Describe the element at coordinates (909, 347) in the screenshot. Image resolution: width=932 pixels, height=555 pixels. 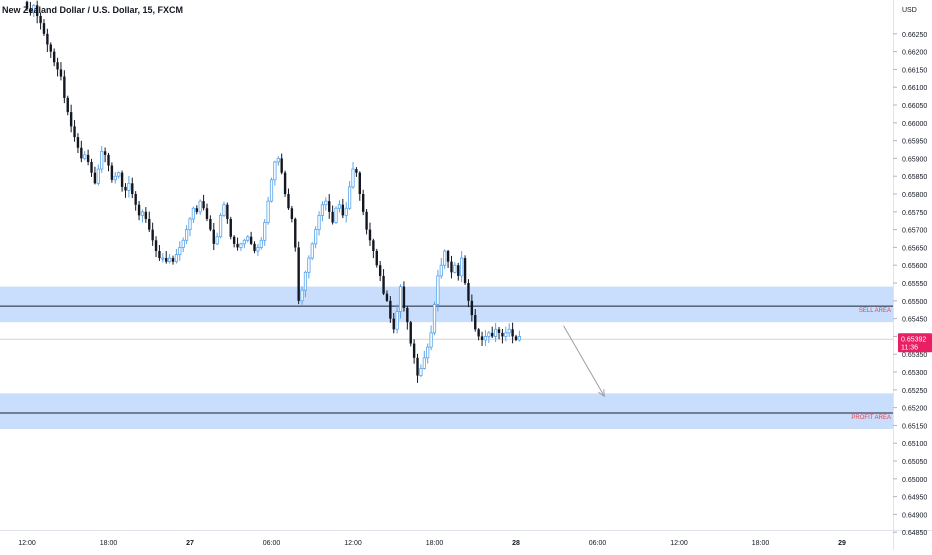
I see `countdown-label: 11:36` at that location.